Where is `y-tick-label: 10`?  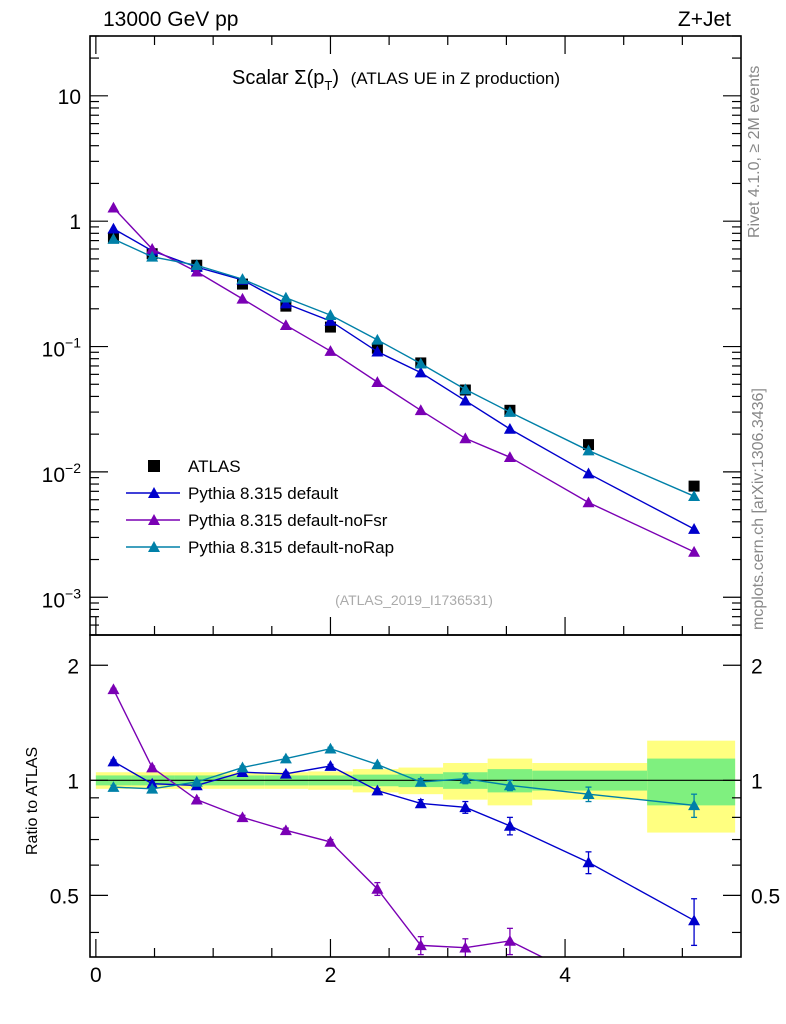 y-tick-label: 10 is located at coordinates (69, 97).